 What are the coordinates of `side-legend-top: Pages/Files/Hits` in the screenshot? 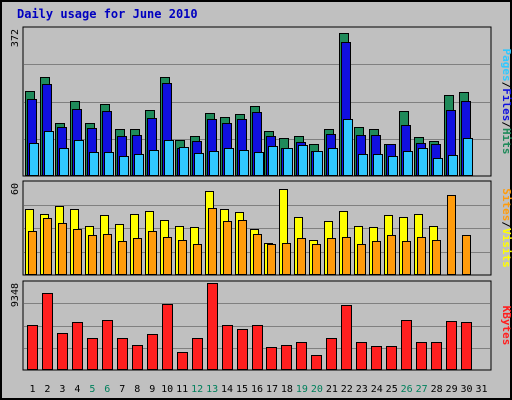 It's located at (506, 102).